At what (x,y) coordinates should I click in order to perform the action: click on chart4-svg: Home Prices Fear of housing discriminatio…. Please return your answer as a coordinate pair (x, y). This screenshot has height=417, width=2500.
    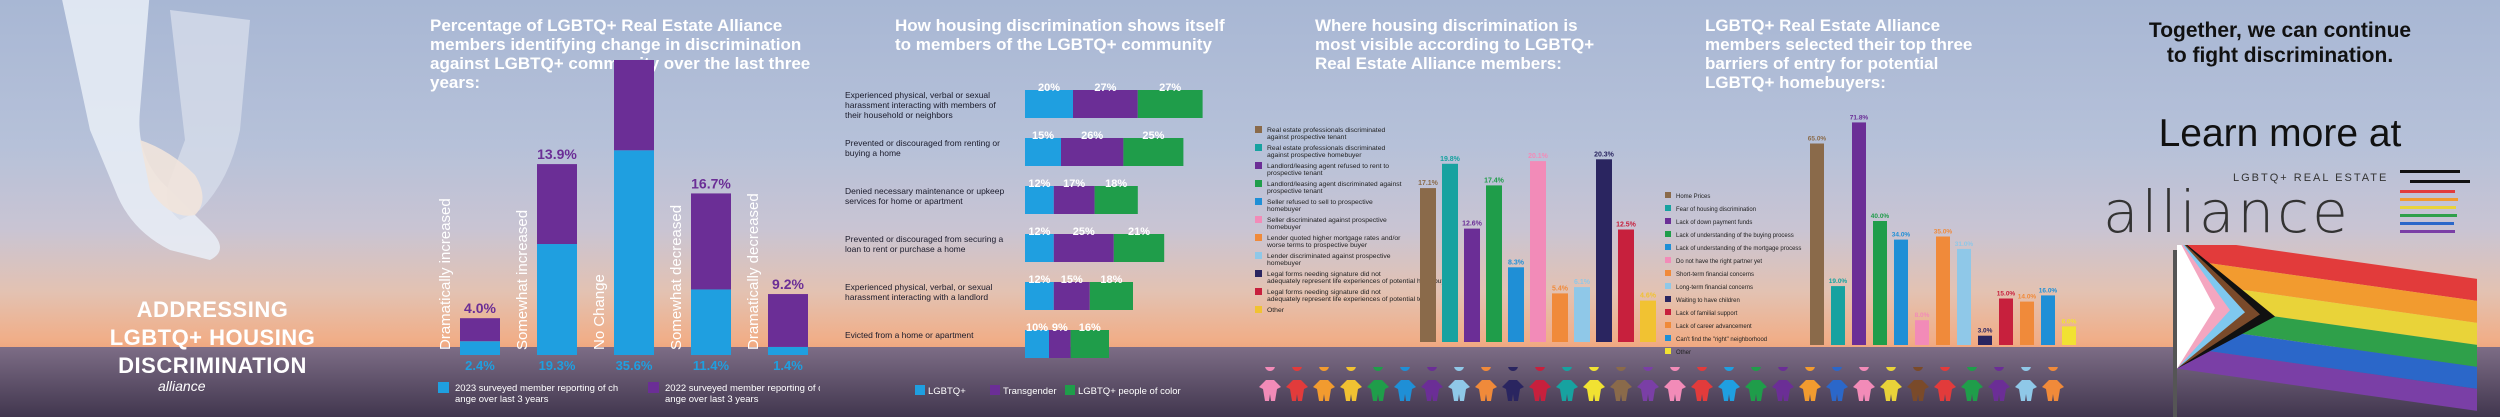
    Looking at the image, I should click on (1871, 235).